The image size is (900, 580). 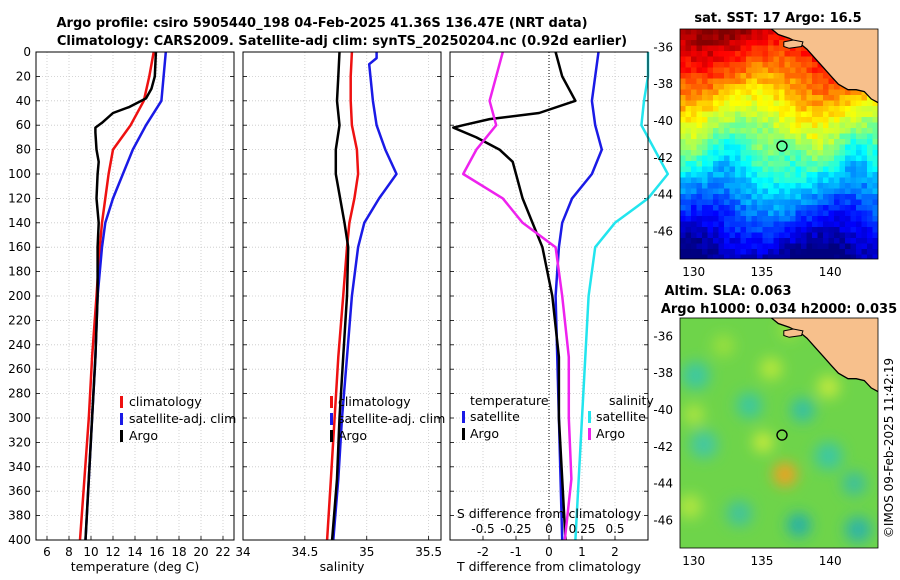 I want to click on x-tick-label: 18, so click(x=178, y=552).